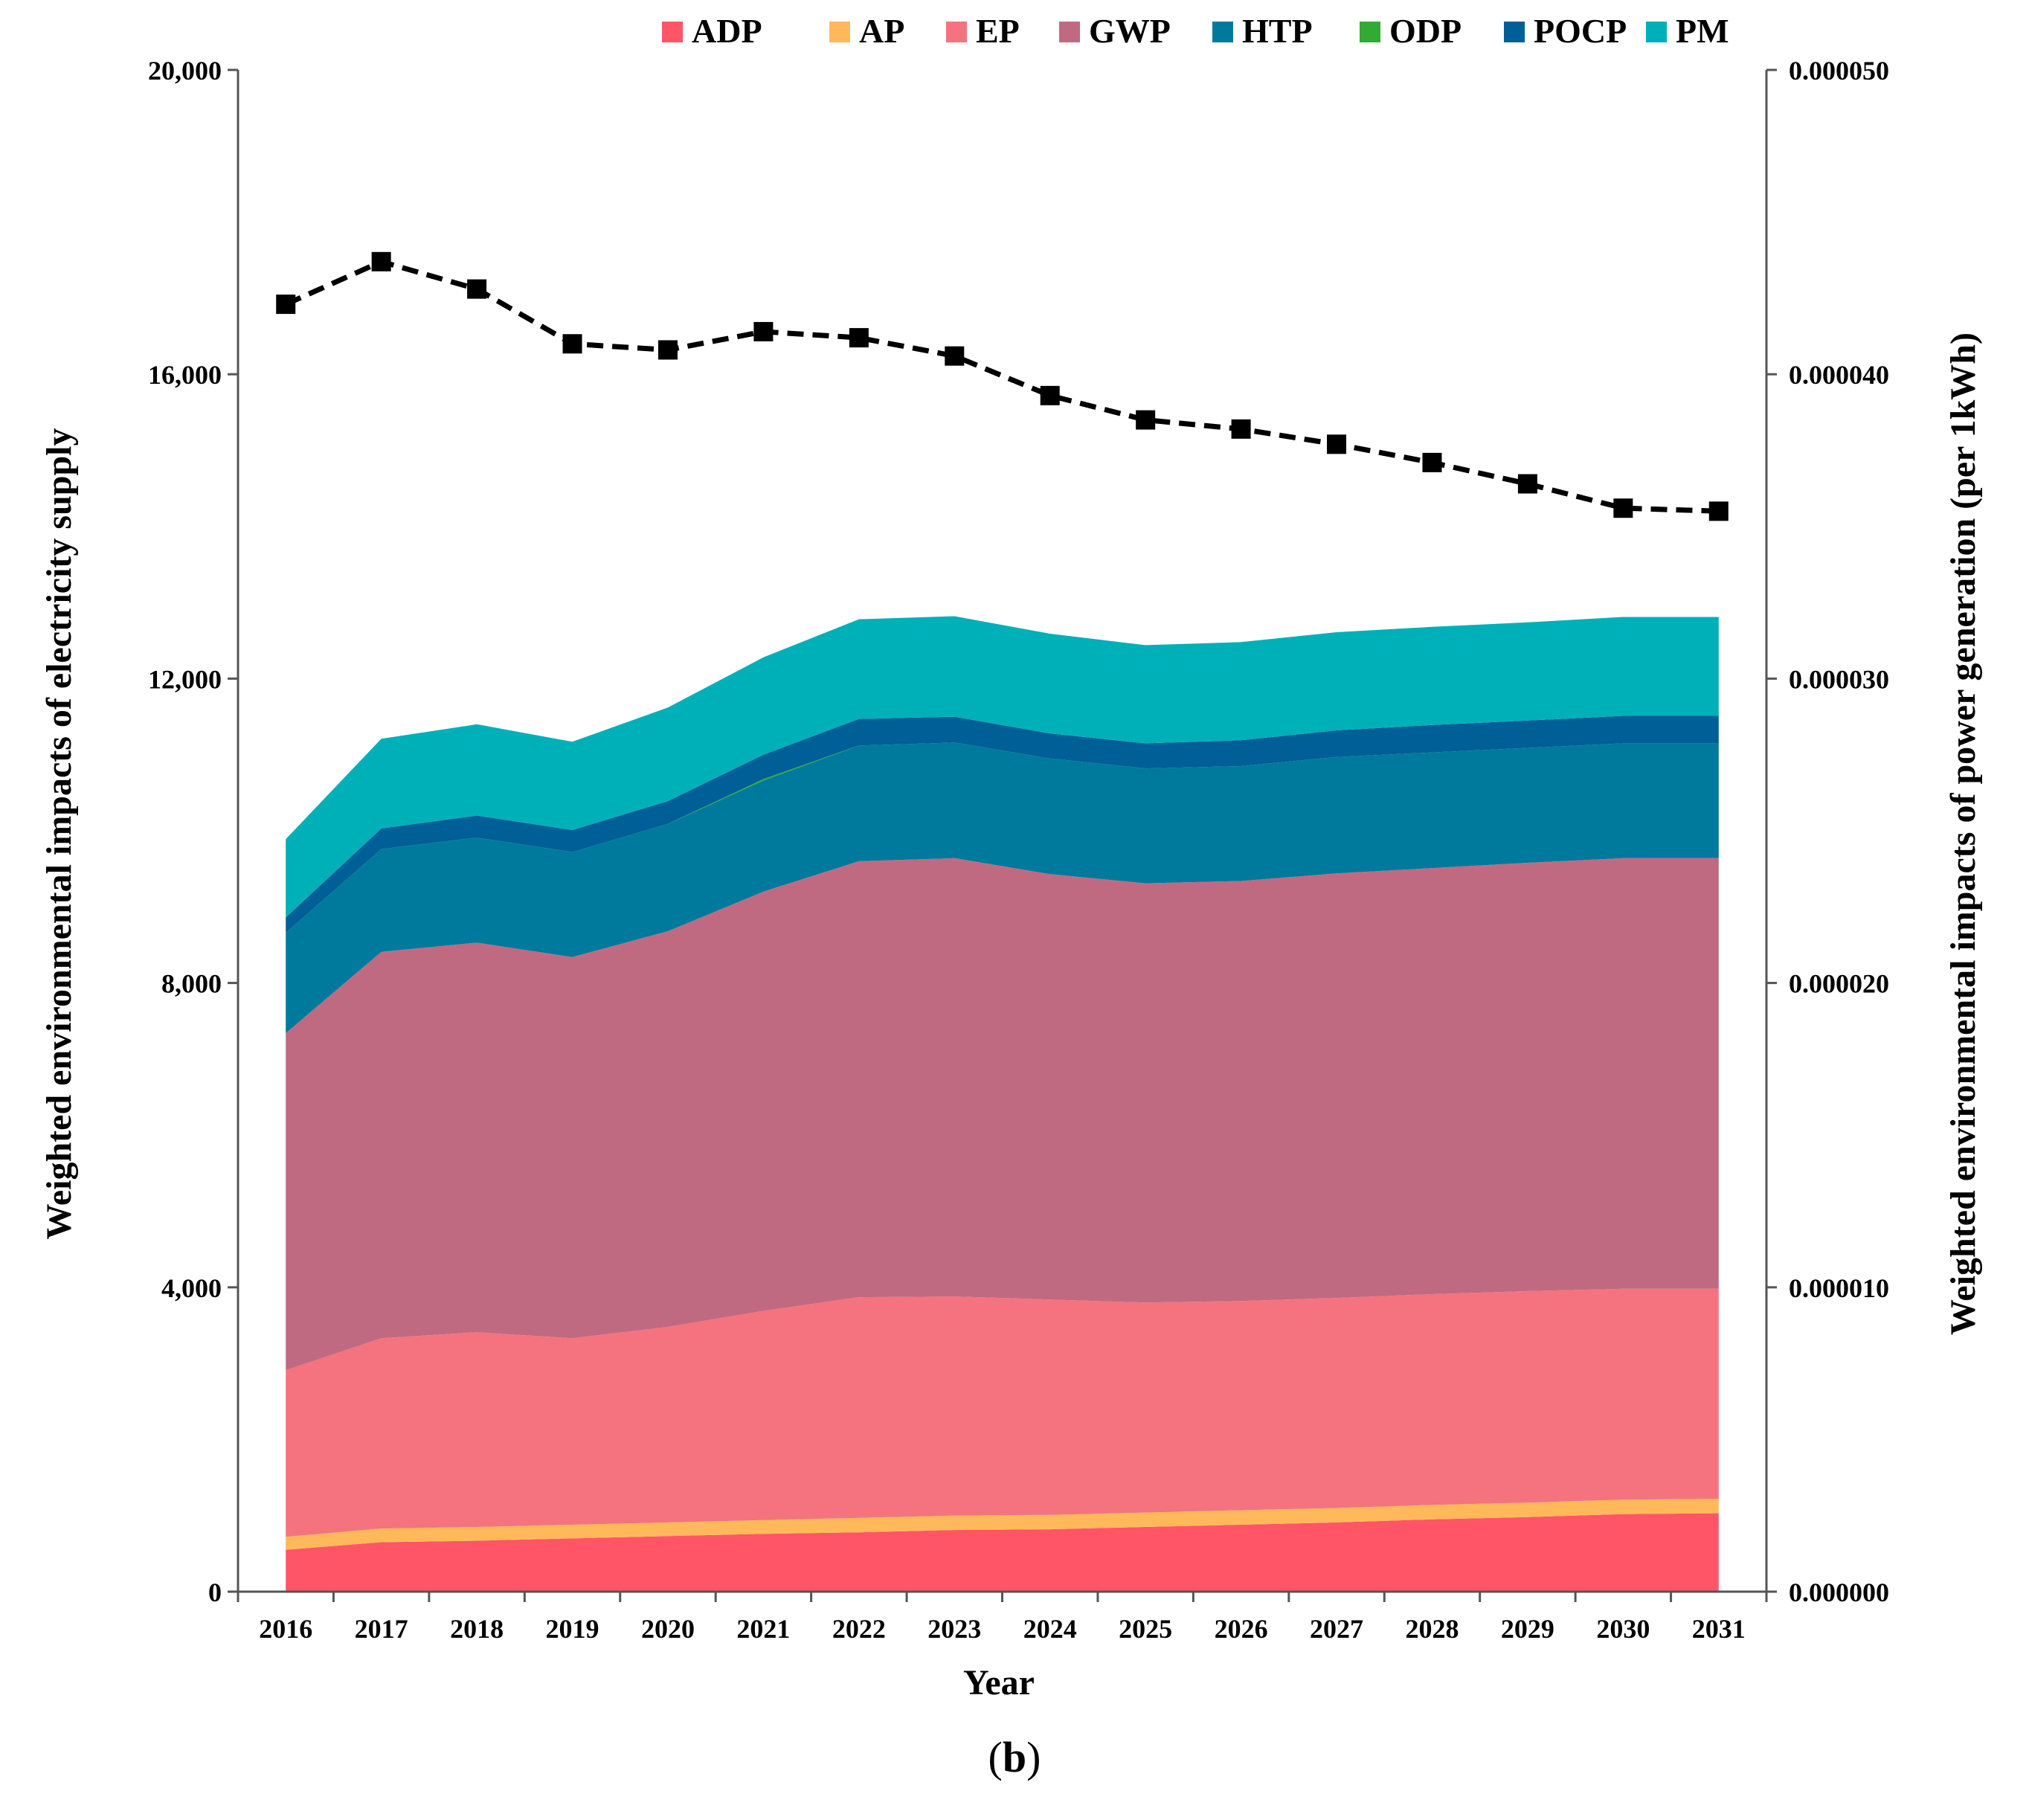  Describe the element at coordinates (1528, 1629) in the screenshot. I see `x-tick-label: 2029` at that location.